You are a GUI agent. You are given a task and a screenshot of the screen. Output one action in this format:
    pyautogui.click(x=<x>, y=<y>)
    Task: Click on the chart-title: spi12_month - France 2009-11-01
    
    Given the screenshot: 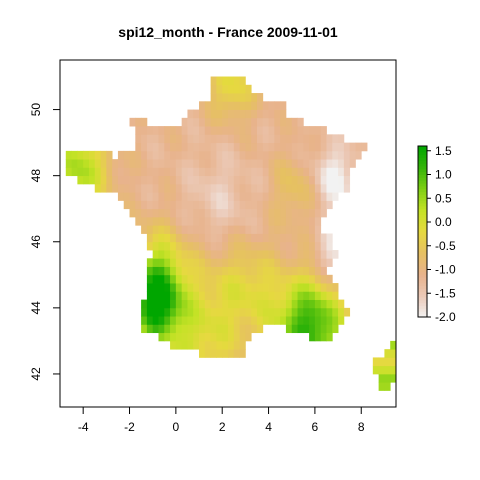 What is the action you would take?
    pyautogui.click(x=228, y=32)
    